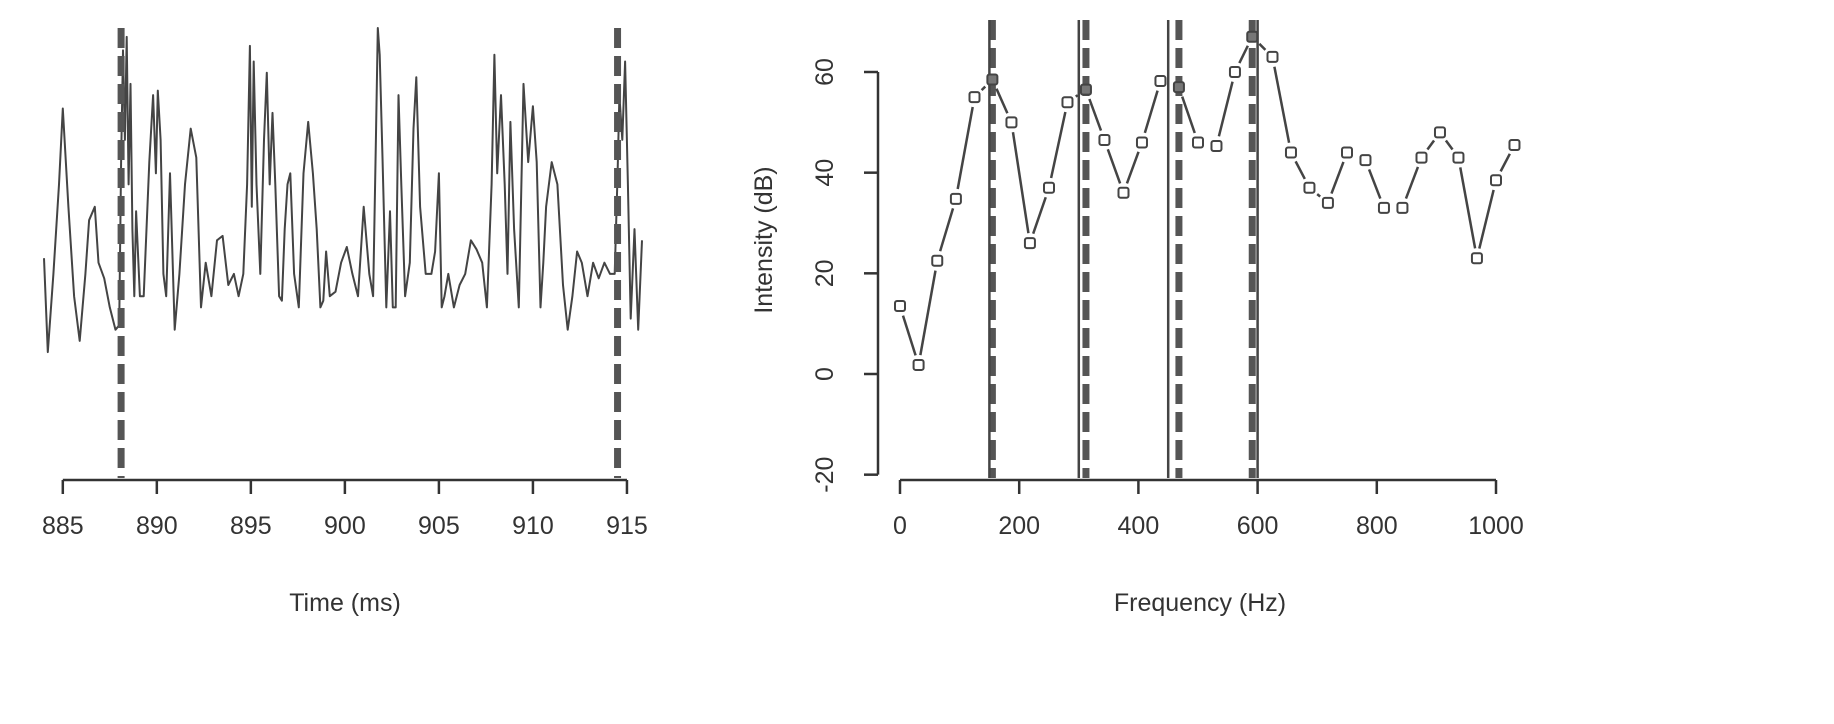  I want to click on y-tick-label: -20, so click(825, 475).